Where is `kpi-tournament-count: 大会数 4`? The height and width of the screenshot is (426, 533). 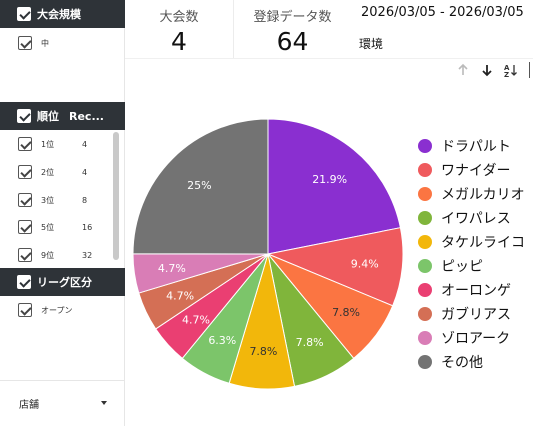
kpi-tournament-count: 大会数 4 is located at coordinates (179, 29).